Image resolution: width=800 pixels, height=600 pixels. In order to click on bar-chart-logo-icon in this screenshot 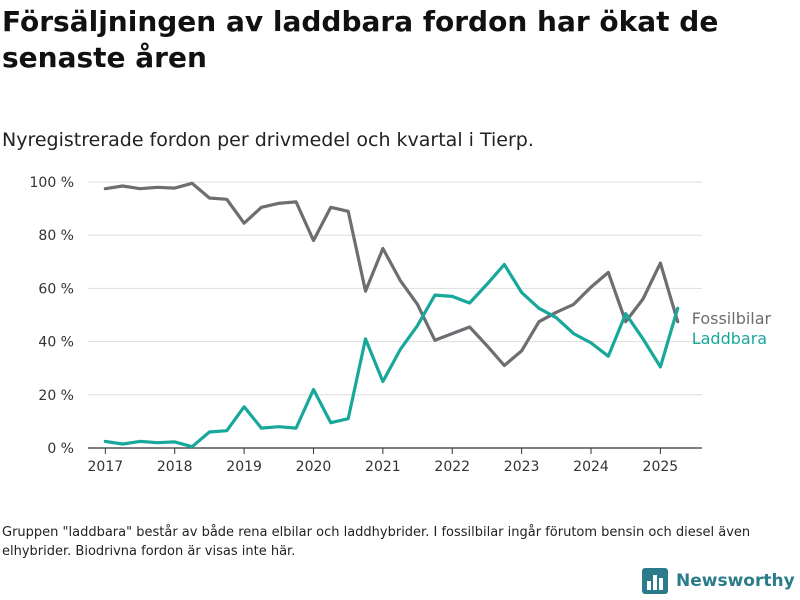, I will do `click(655, 581)`.